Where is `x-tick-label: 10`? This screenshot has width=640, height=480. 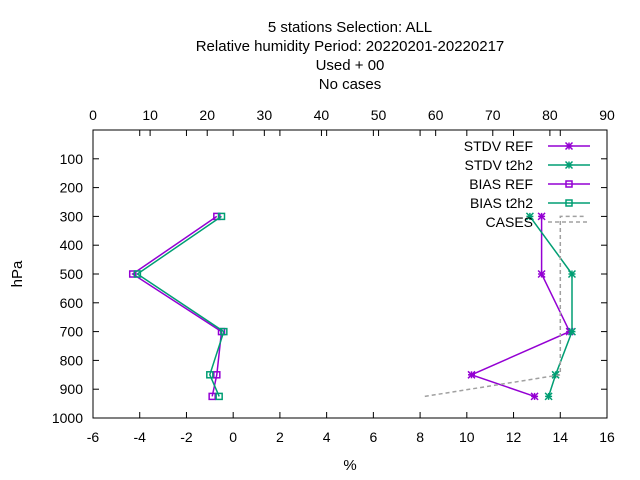
x-tick-label: 10 is located at coordinates (467, 437).